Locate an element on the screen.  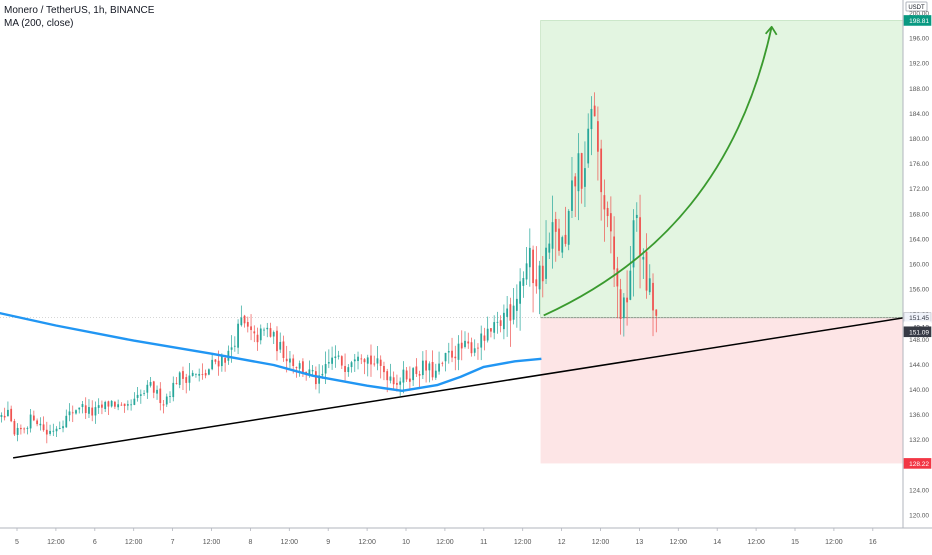
indicator-title: MA (200, close) is located at coordinates (39, 23).